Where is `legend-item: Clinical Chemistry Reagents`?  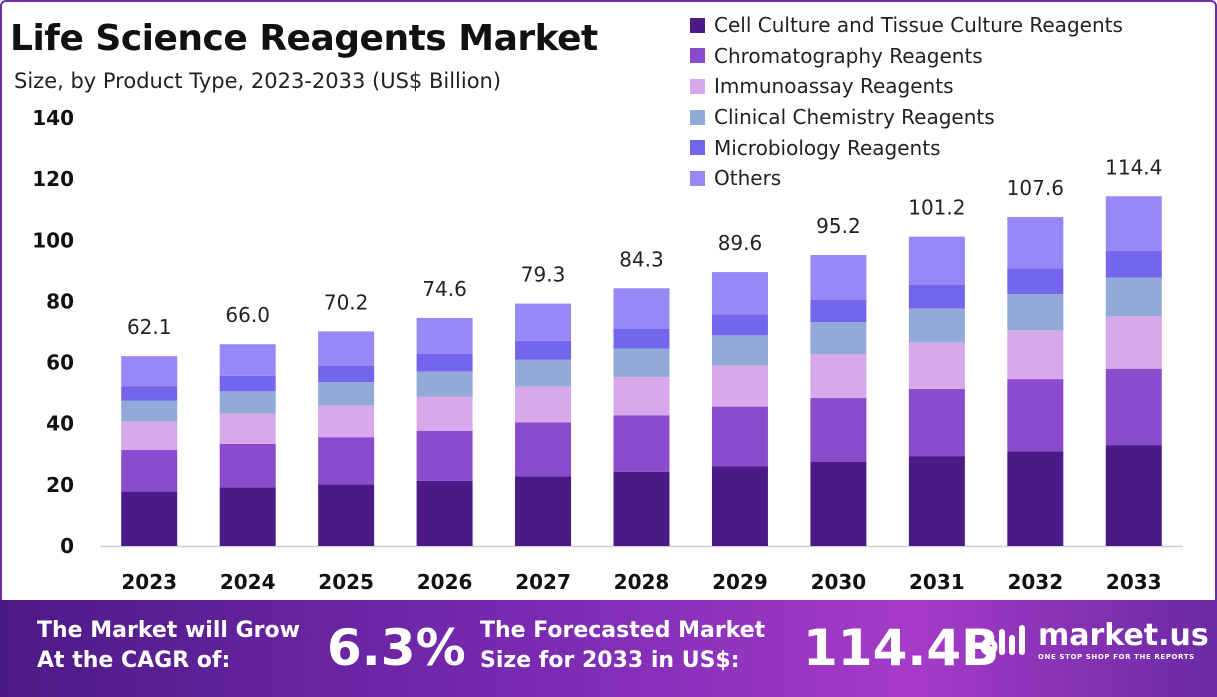
legend-item: Clinical Chemistry Reagents is located at coordinates (906, 117).